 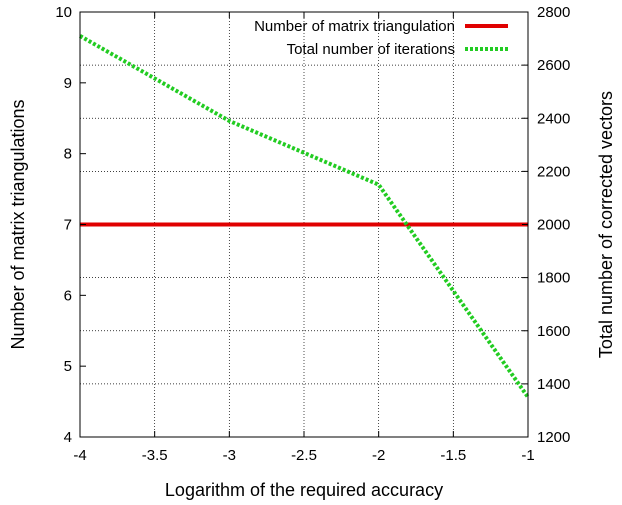 I want to click on y-tick-label: 7, so click(x=68, y=225).